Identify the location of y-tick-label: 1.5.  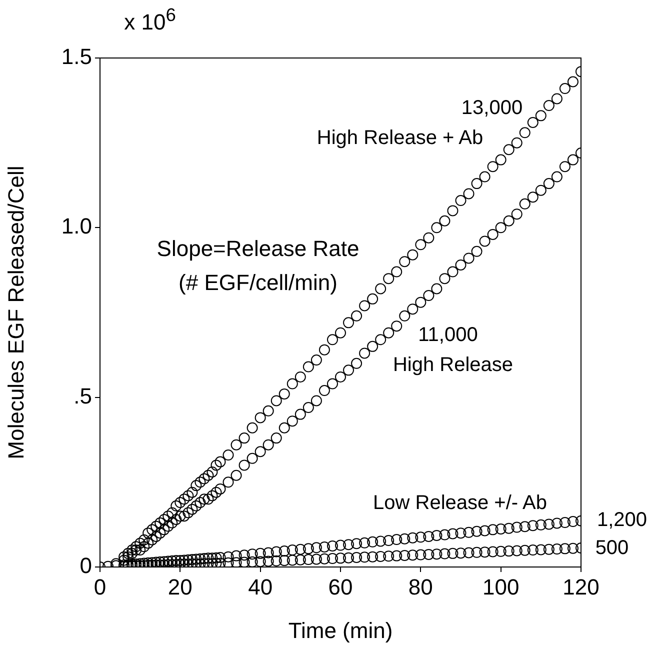
(76, 57).